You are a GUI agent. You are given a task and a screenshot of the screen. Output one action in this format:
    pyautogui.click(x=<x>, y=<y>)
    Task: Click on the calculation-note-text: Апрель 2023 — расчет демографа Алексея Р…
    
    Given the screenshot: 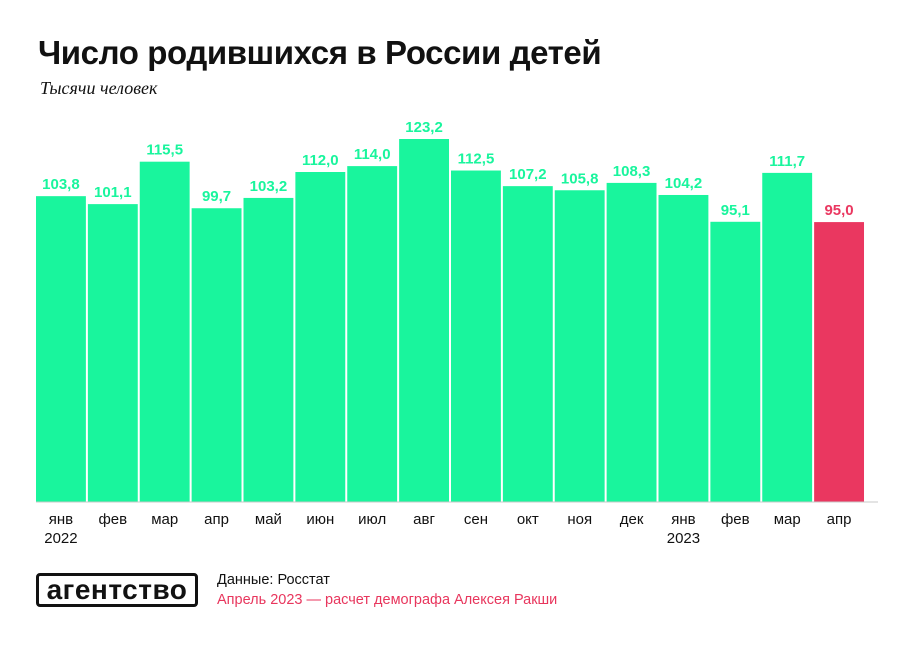 What is the action you would take?
    pyautogui.click(x=387, y=600)
    